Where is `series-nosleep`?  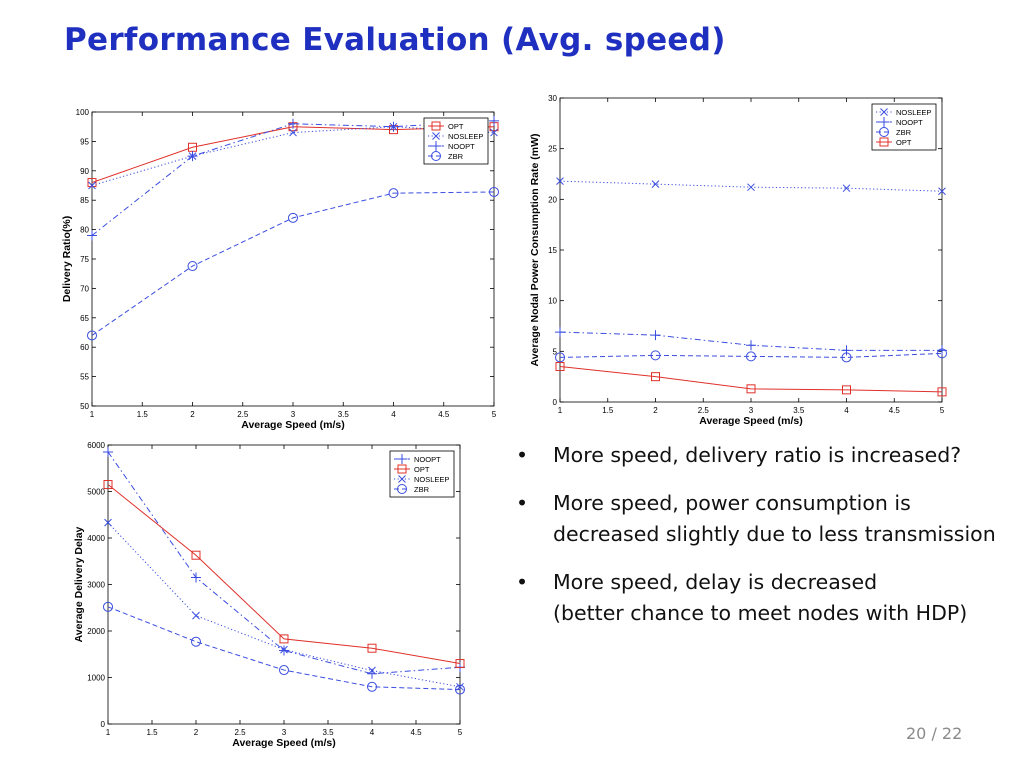 series-nosleep is located at coordinates (751, 186).